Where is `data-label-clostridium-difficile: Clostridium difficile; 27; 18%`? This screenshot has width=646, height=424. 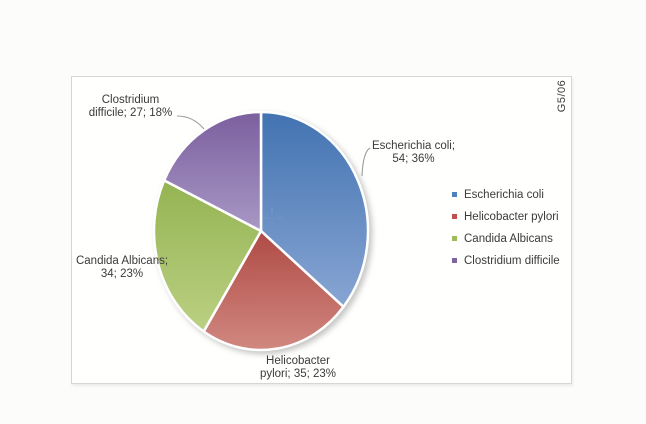
data-label-clostridium-difficile: Clostridium difficile; 27; 18% is located at coordinates (130, 107).